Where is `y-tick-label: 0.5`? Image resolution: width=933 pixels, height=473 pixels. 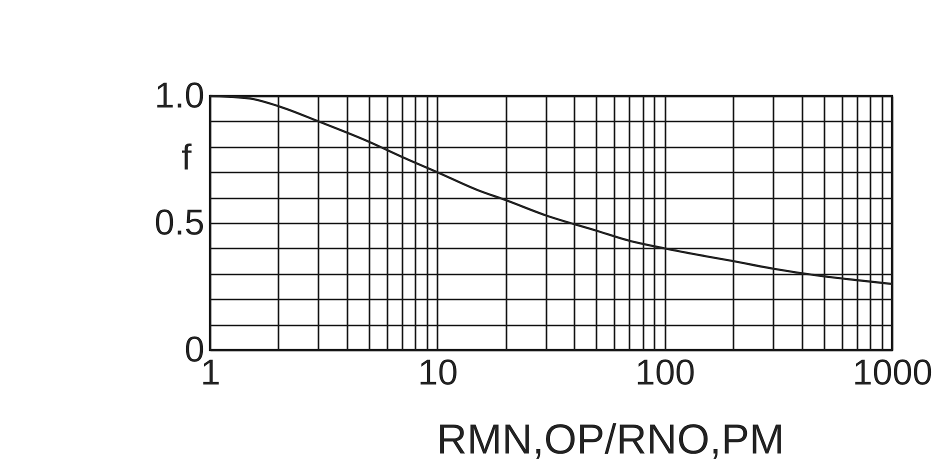
y-tick-label: 0.5 is located at coordinates (179, 222).